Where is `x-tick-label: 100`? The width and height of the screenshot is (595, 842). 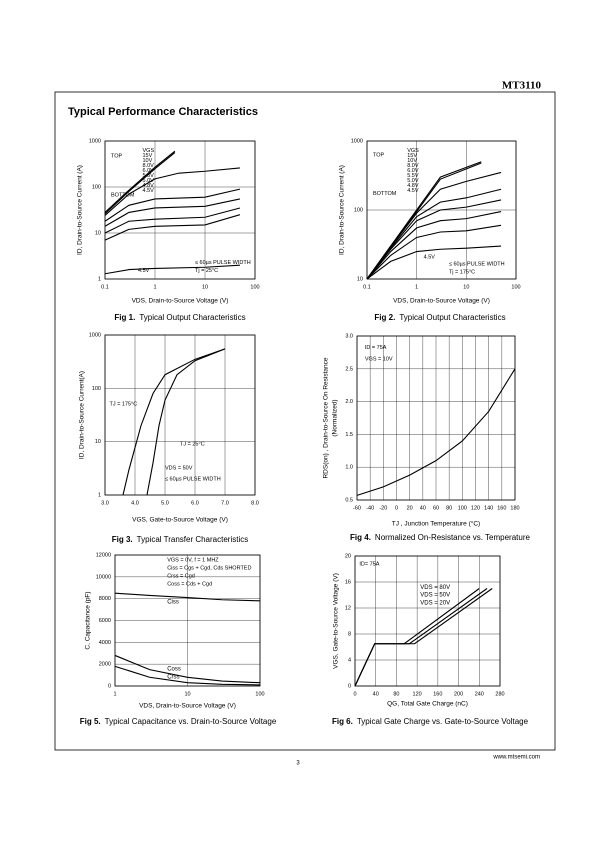 x-tick-label: 100 is located at coordinates (515, 287).